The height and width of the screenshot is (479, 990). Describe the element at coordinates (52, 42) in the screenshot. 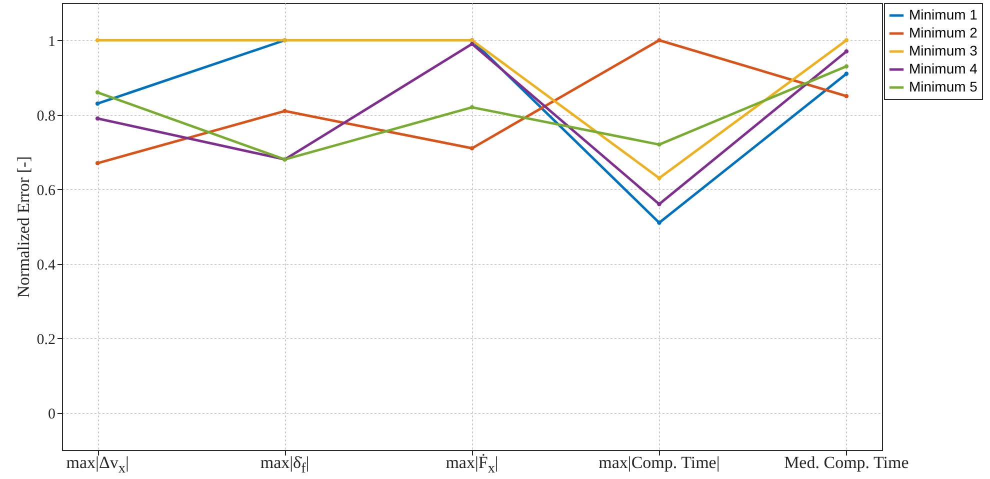

I see `y-tick-label: 1` at that location.